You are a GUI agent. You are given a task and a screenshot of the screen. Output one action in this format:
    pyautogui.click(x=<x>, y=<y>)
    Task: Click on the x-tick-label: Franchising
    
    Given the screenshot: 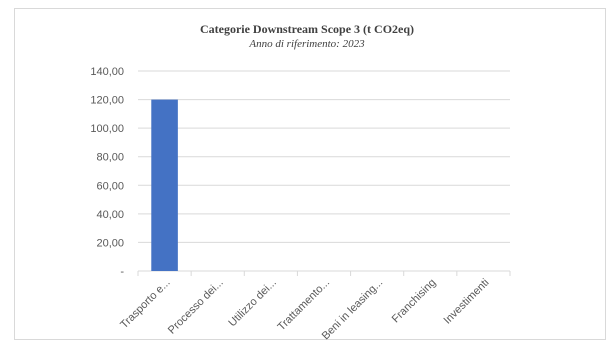 What is the action you would take?
    pyautogui.click(x=414, y=301)
    